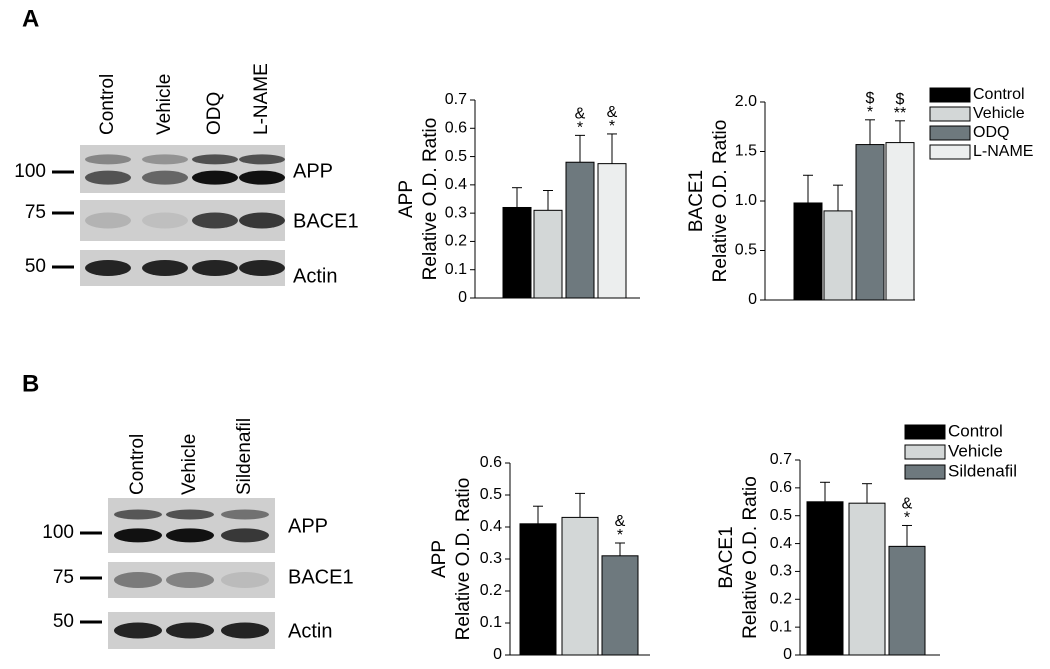 This screenshot has width=1050, height=669. What do you see at coordinates (439, 559) in the screenshot?
I see `y-axis-label: APP` at bounding box center [439, 559].